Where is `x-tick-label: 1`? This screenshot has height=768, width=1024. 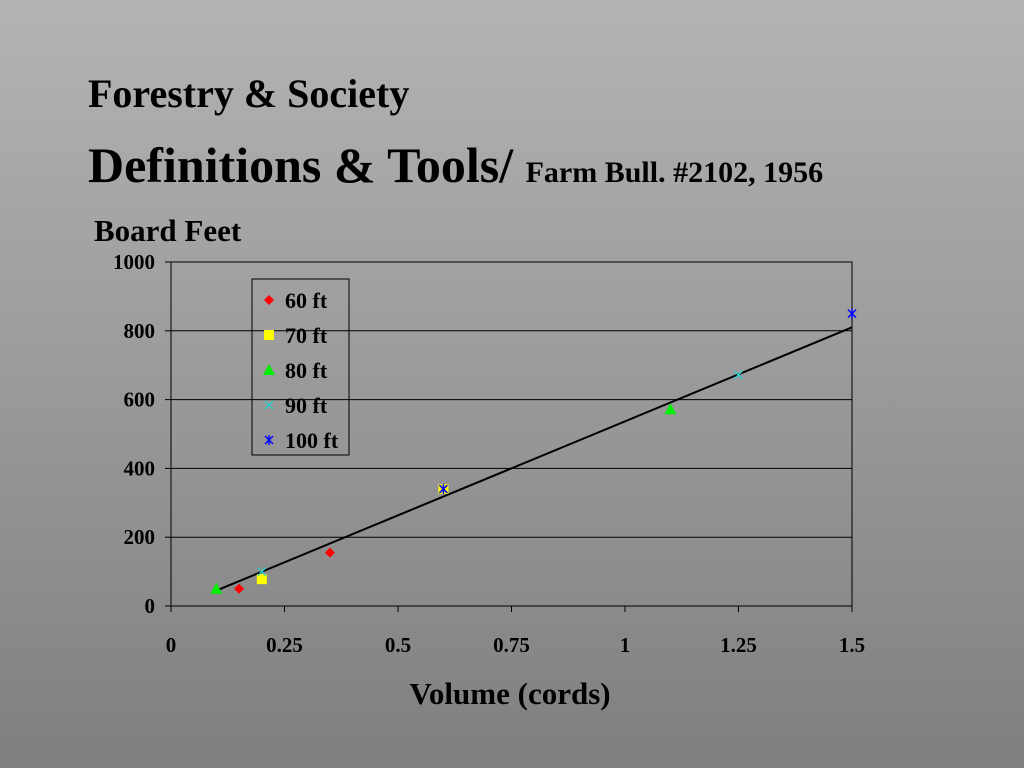 x-tick-label: 1 is located at coordinates (625, 645).